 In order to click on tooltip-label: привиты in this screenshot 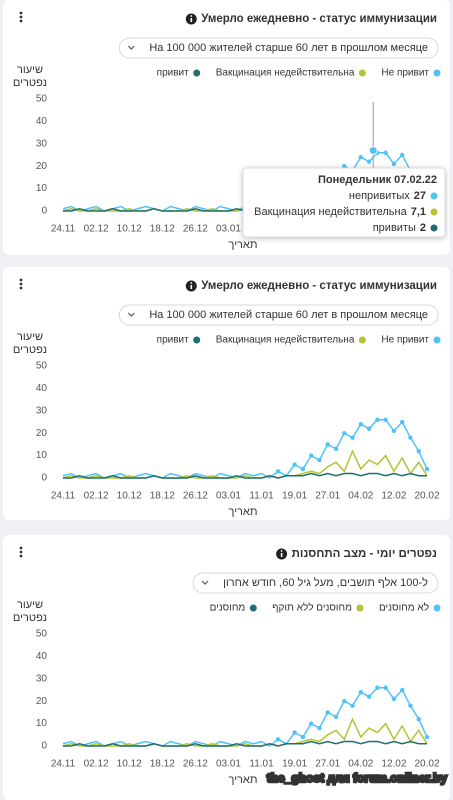, I will do `click(394, 228)`.